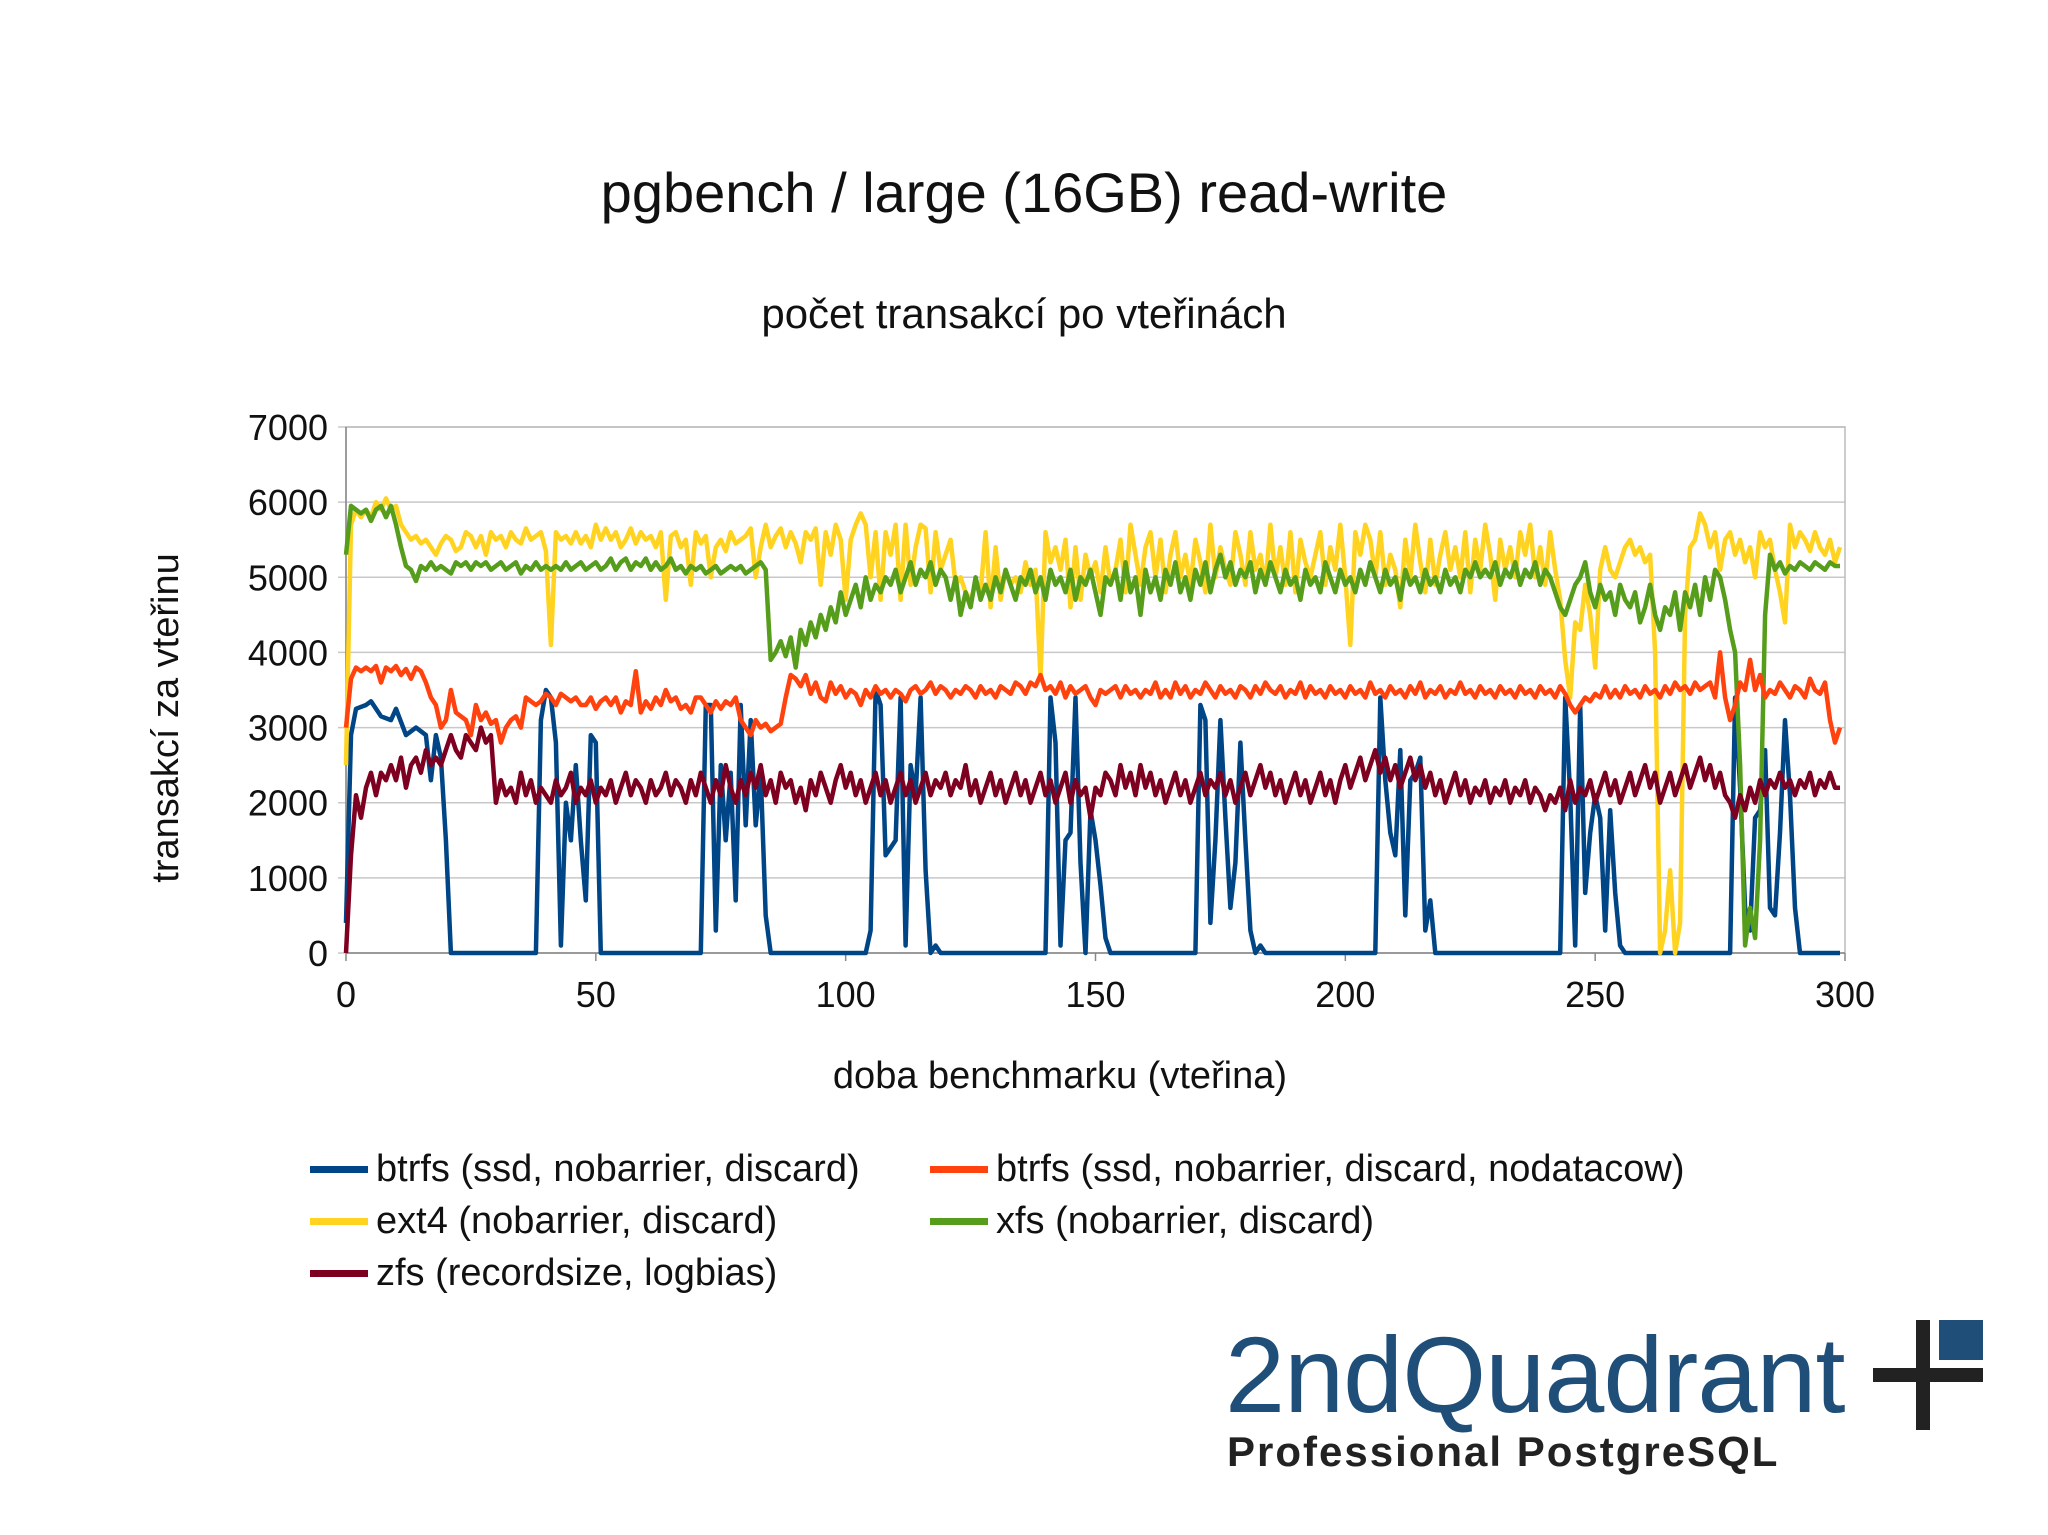 The height and width of the screenshot is (1535, 2048). Describe the element at coordinates (346, 994) in the screenshot. I see `x-tick-label: 0` at that location.